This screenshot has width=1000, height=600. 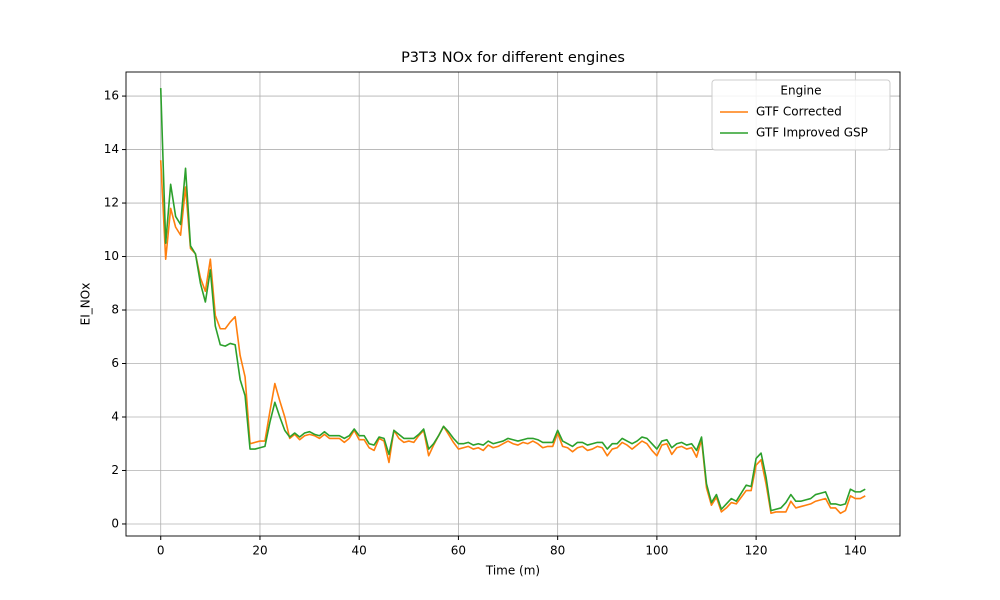 I want to click on chart-title: P3T3 NOx for different engines, so click(x=513, y=58).